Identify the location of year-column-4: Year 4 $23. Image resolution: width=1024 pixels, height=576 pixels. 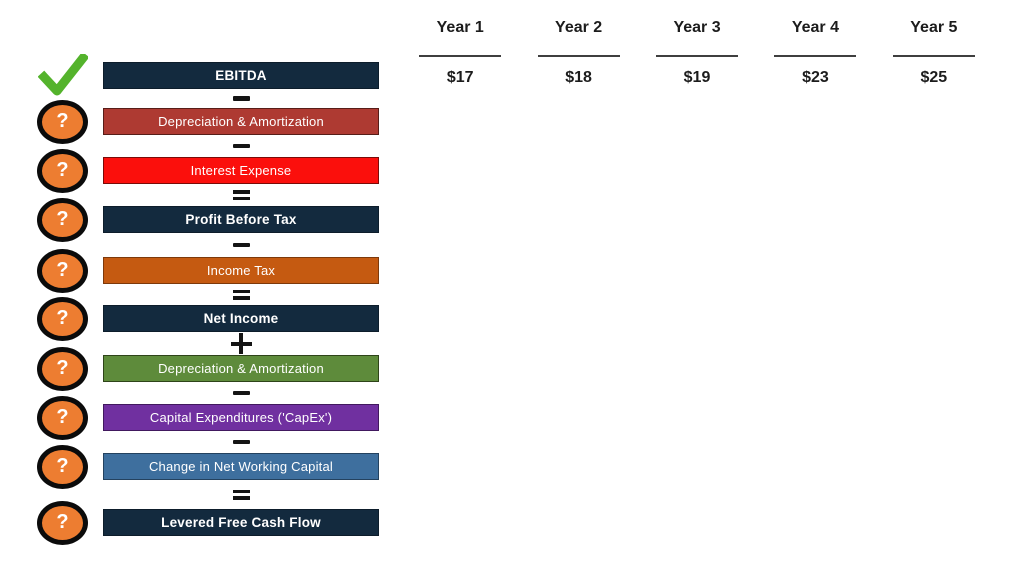
(815, 55).